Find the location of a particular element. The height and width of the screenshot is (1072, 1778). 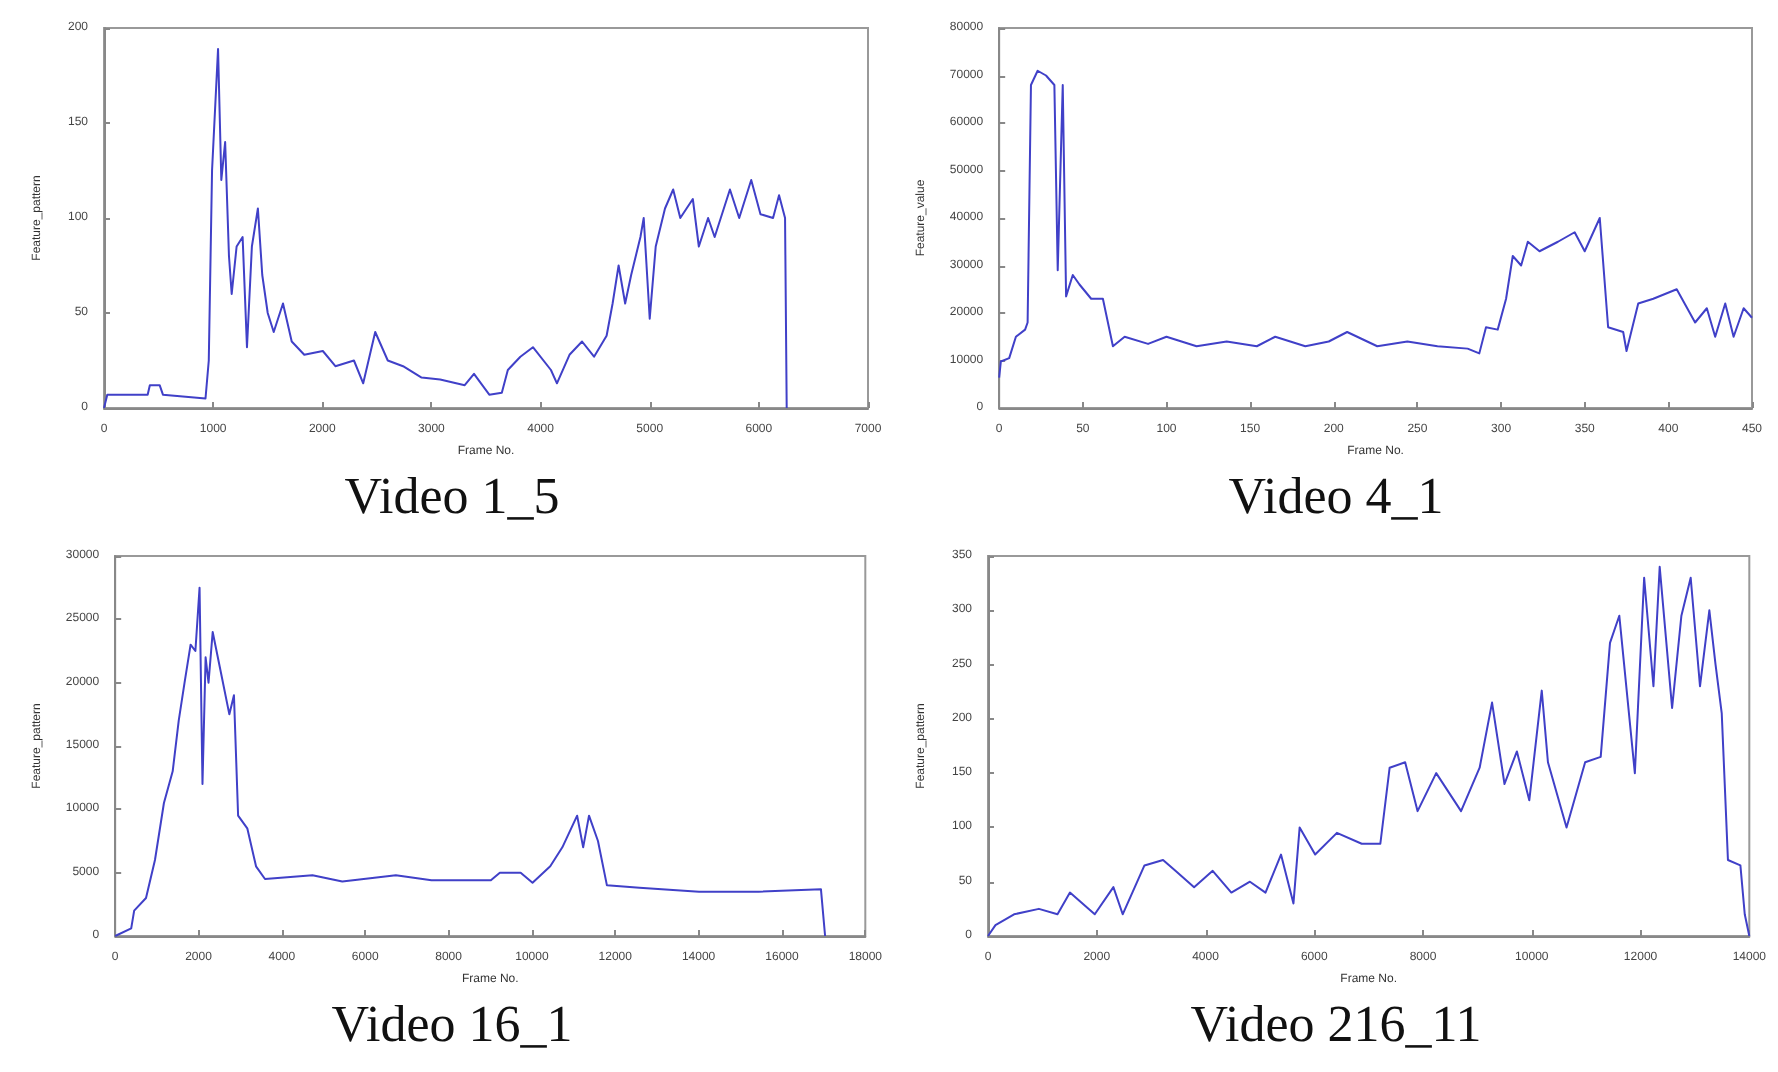

text: Video 216_11 is located at coordinates (1336, 1024).